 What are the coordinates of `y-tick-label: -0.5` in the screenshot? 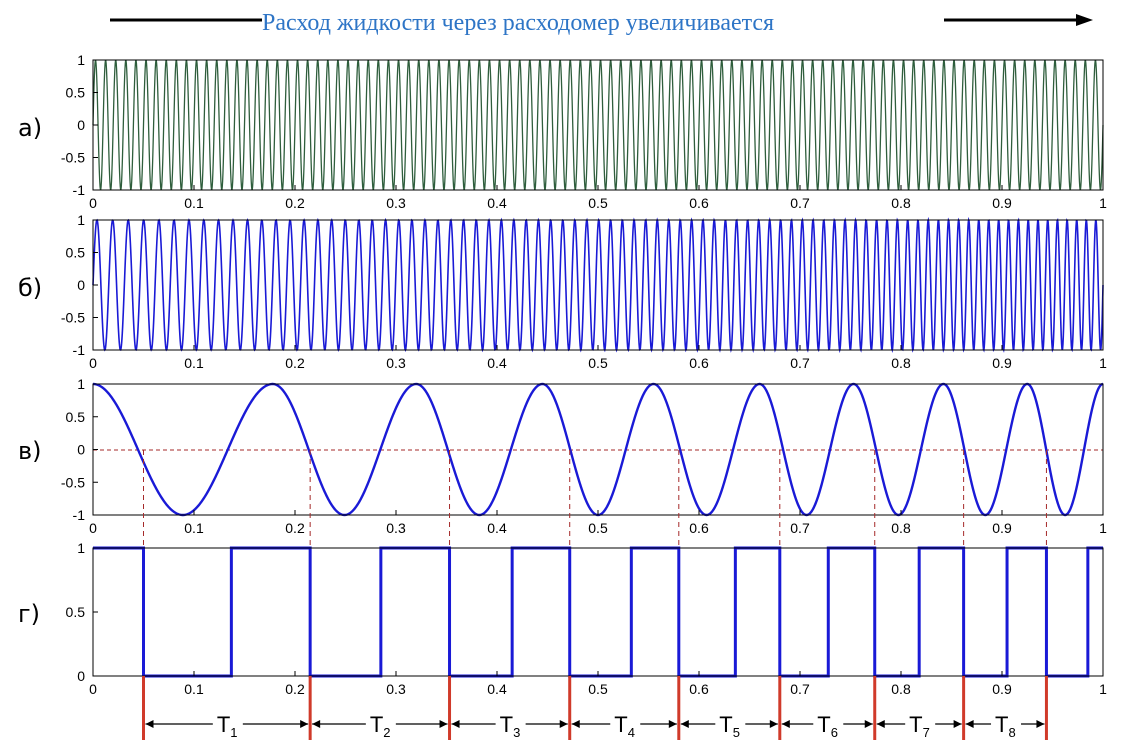 It's located at (73, 482).